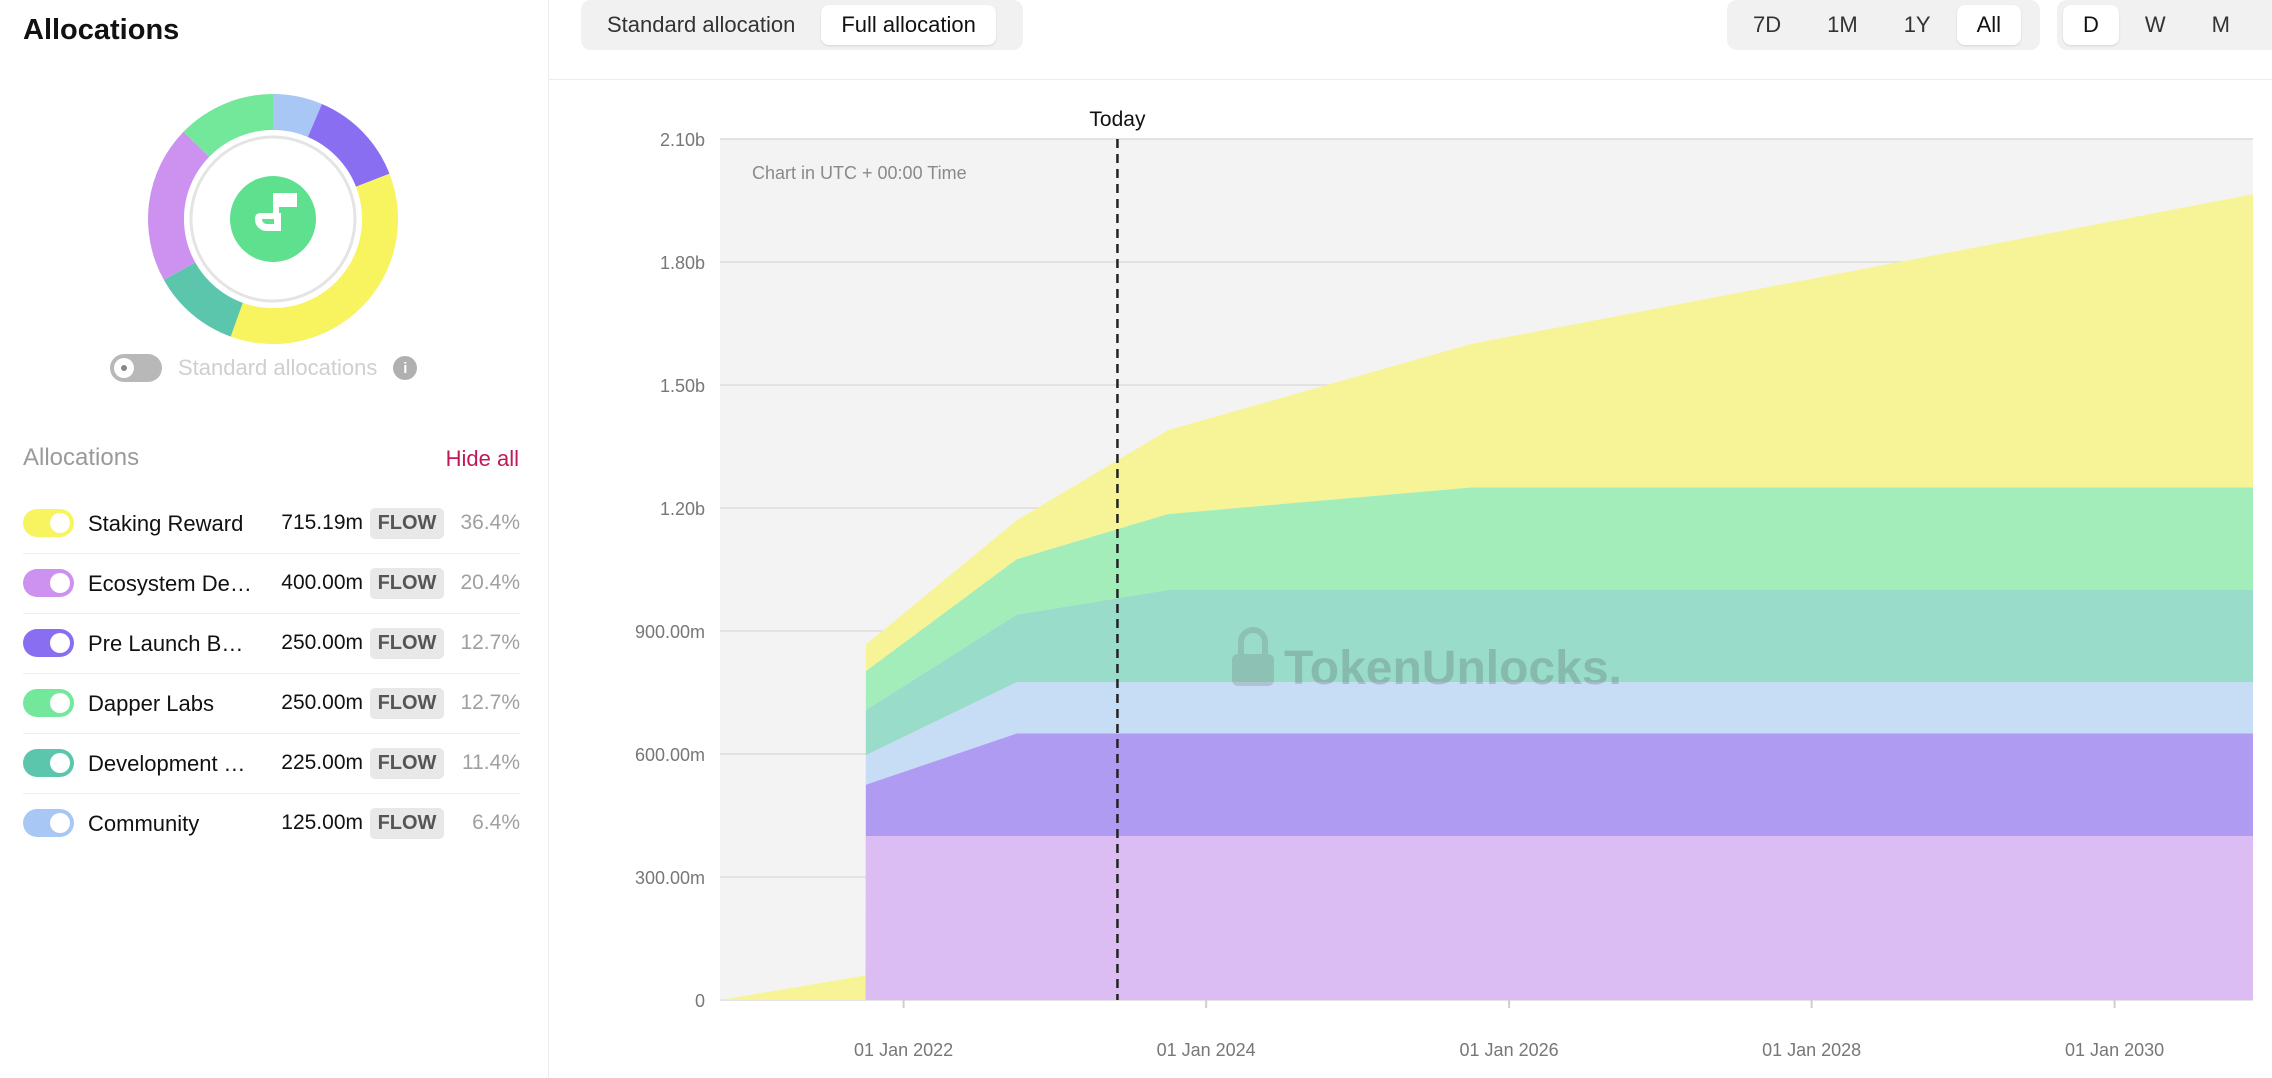 This screenshot has width=2272, height=1078. I want to click on allocation-amount: 125.00m, so click(322, 822).